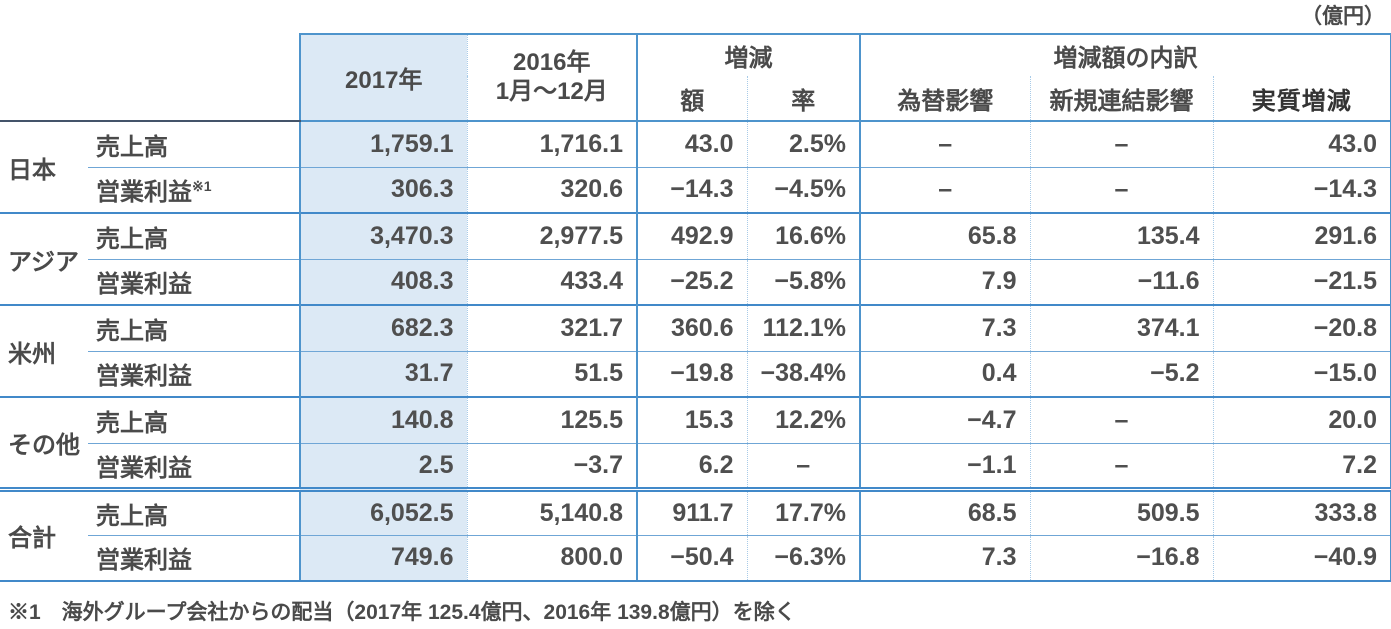 This screenshot has width=1391, height=629. Describe the element at coordinates (804, 374) in the screenshot. I see `cell-change-rate: −38.4%` at that location.